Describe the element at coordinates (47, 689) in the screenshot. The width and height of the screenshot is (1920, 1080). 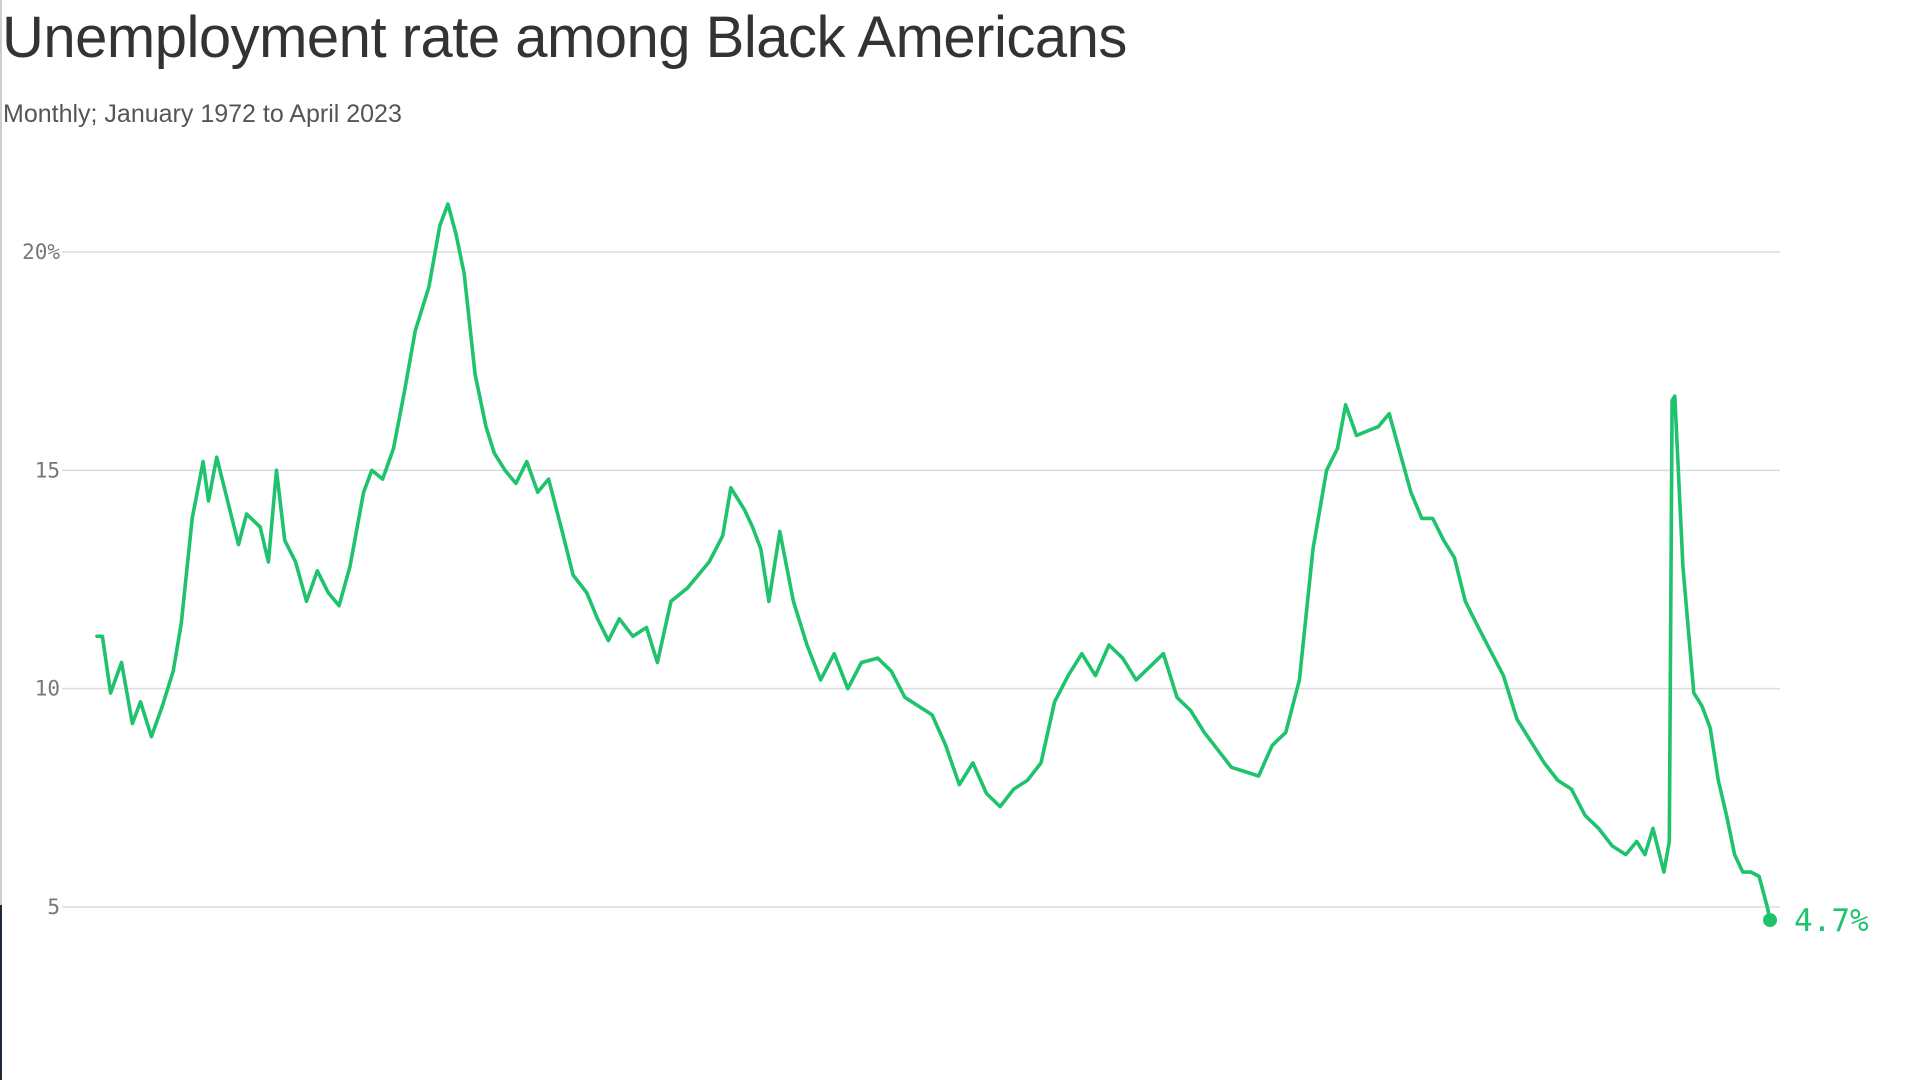
I see `y-tick-label-10: 10` at that location.